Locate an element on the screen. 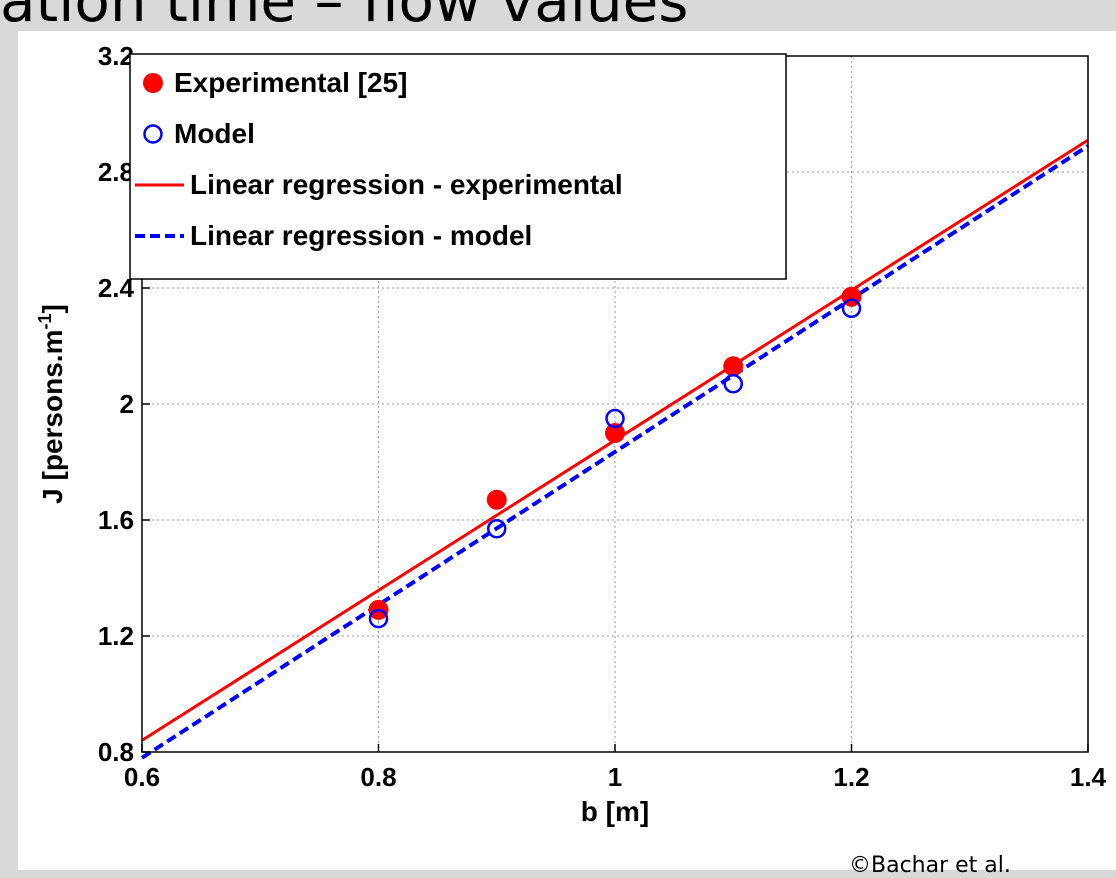 This screenshot has width=1116, height=878. y-tick-label: 2.8 is located at coordinates (116, 172).